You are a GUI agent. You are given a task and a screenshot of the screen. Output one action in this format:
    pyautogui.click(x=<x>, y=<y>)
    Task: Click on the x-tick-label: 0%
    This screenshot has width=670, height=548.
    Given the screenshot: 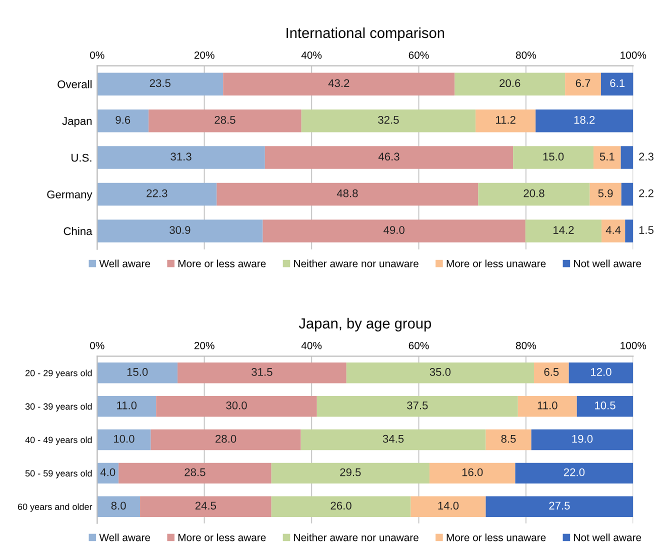 What is the action you would take?
    pyautogui.click(x=97, y=346)
    